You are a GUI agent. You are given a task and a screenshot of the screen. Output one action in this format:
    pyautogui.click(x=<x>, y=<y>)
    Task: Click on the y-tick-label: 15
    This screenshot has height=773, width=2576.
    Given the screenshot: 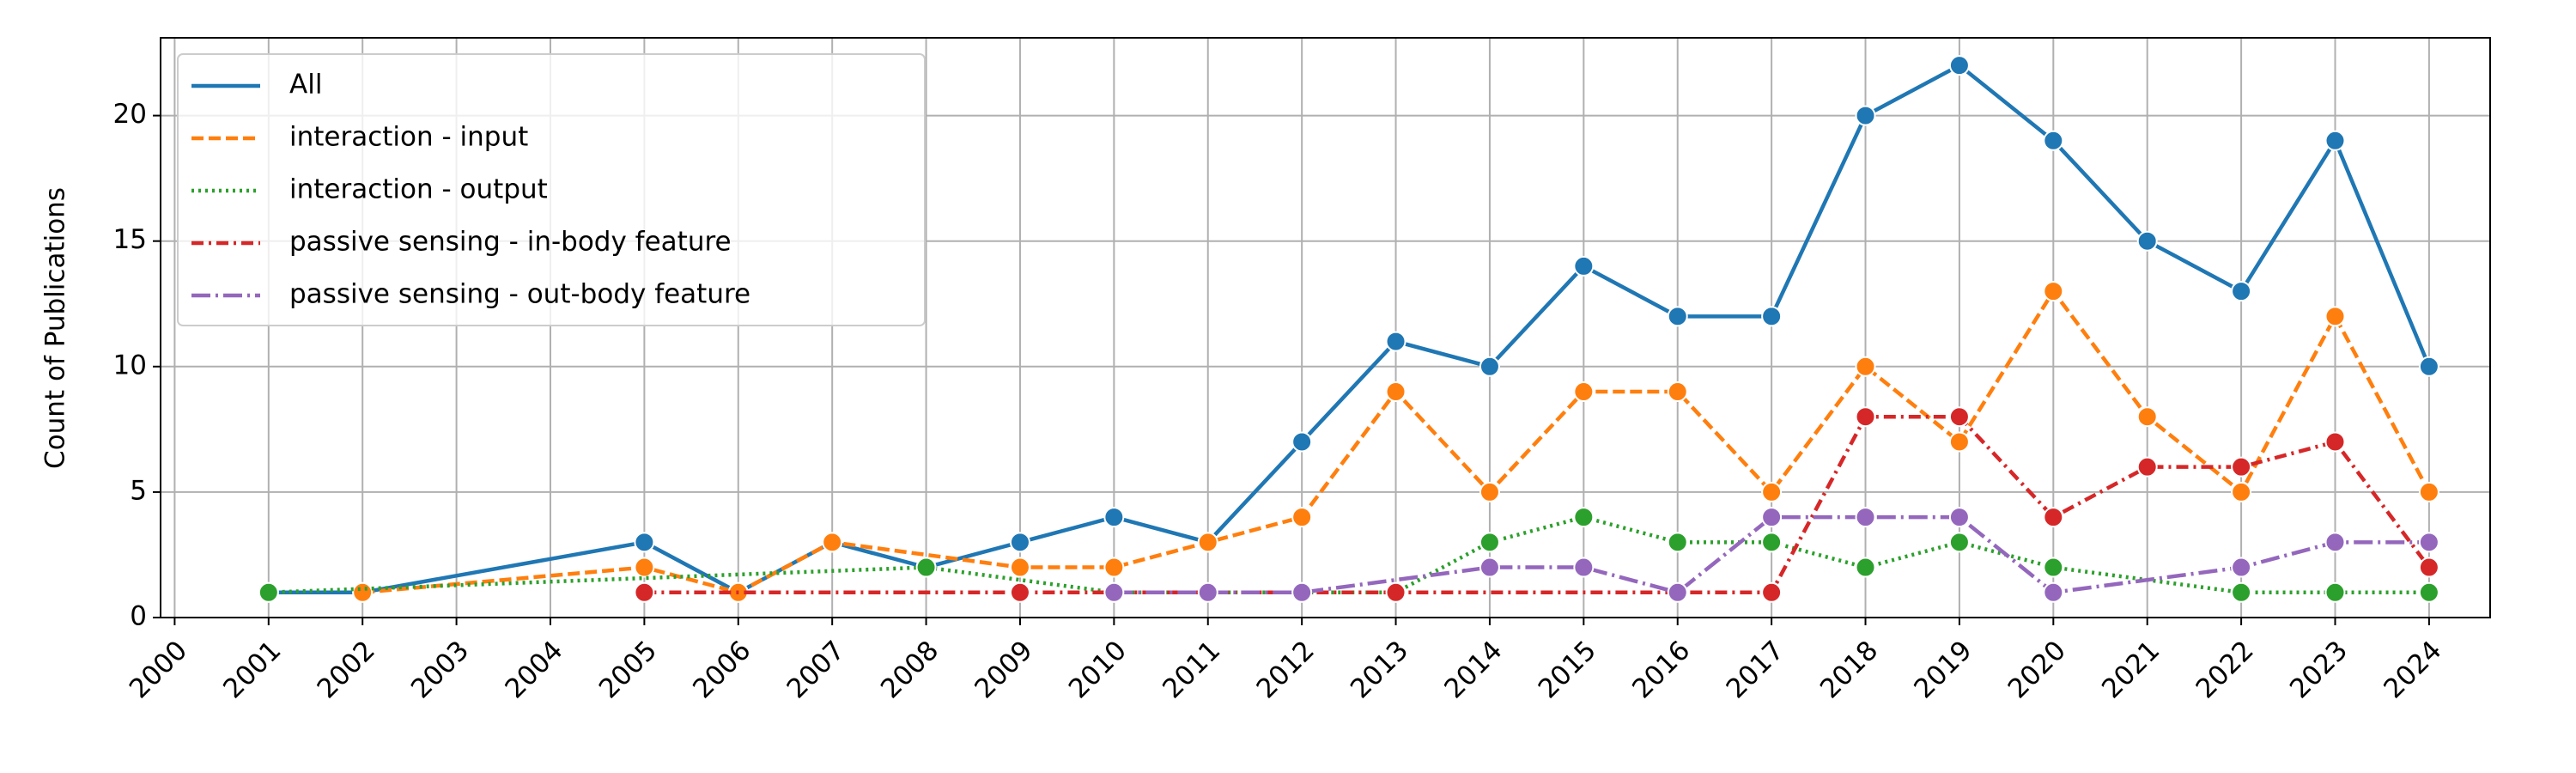 What is the action you would take?
    pyautogui.click(x=130, y=239)
    